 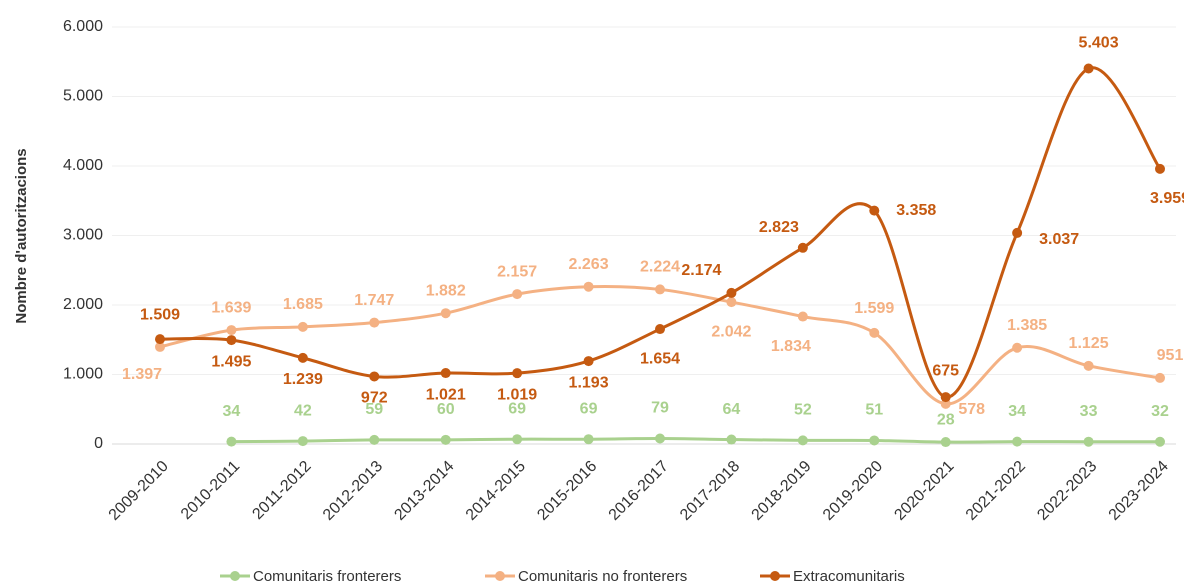 I want to click on data-label: 1.239, so click(x=303, y=379).